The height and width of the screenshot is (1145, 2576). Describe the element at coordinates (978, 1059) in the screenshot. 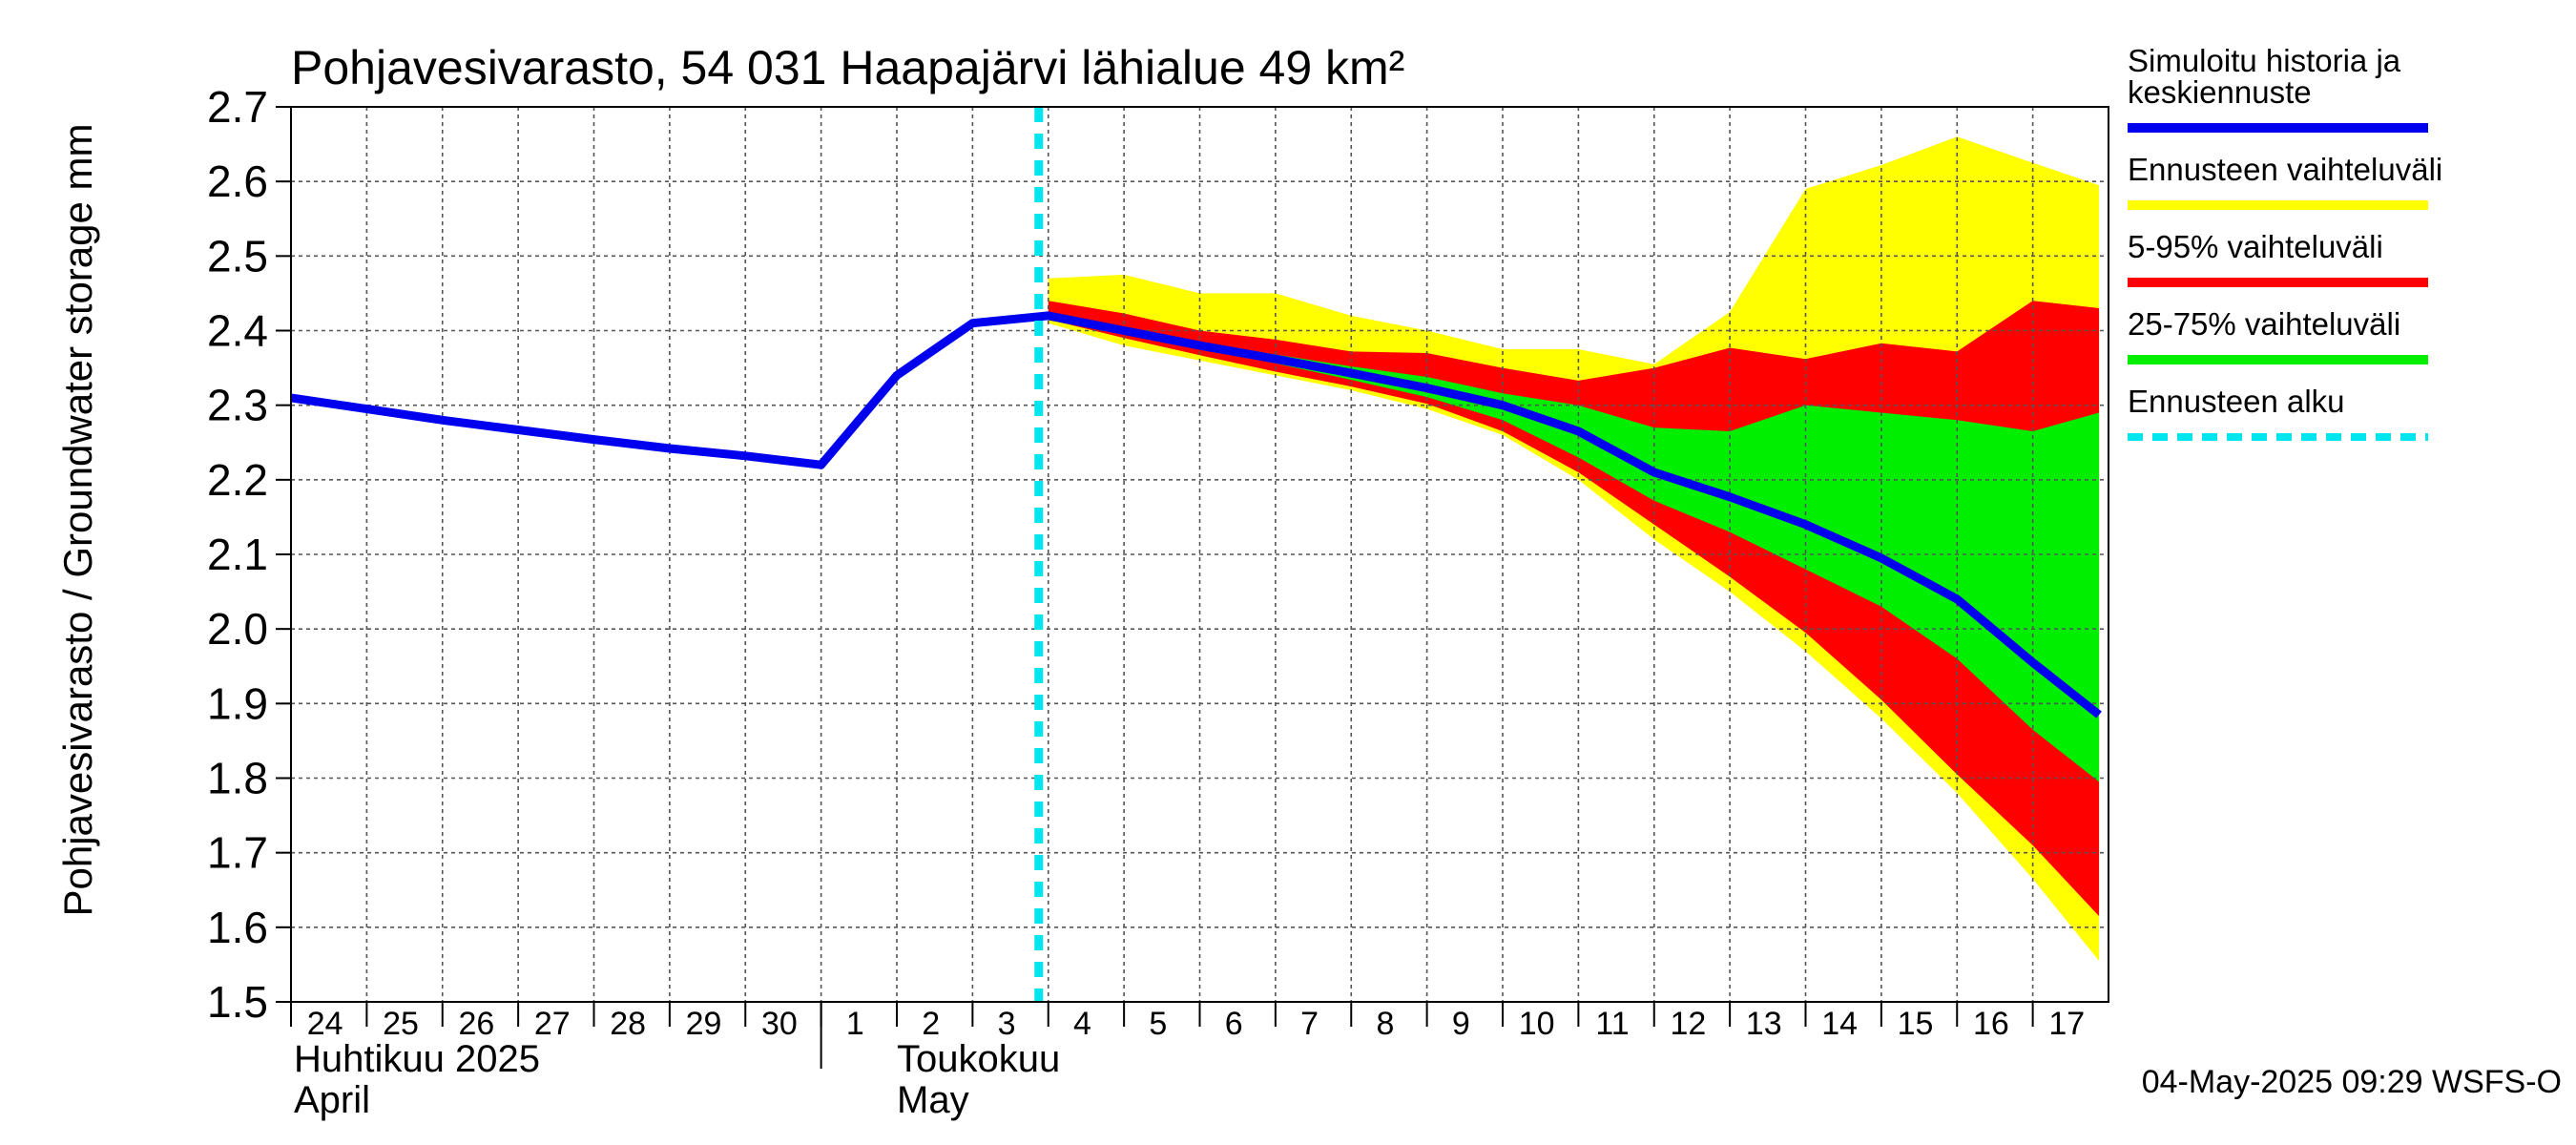

I see `month-label-may-fi: Toukokuu` at that location.